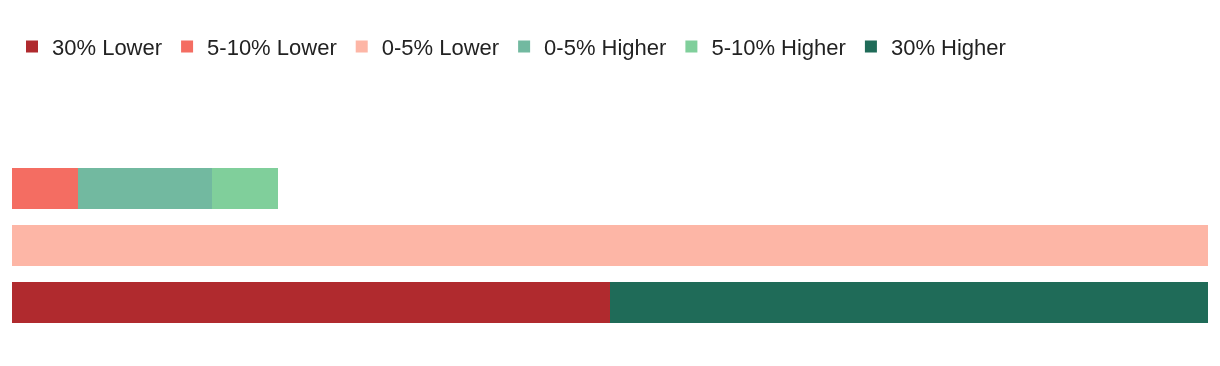 The width and height of the screenshot is (1220, 366). I want to click on legend-label: 30% Lower, so click(107, 47).